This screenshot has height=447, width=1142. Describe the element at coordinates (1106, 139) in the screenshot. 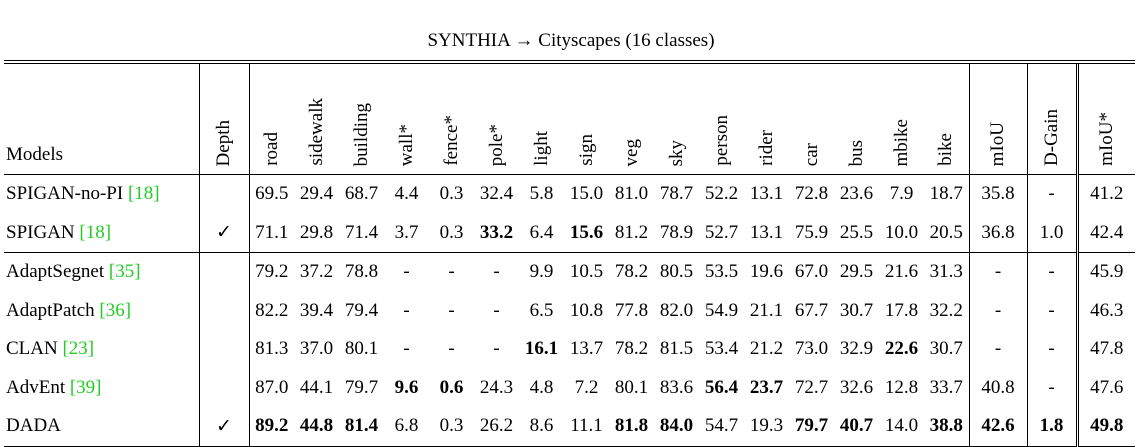

I see `column-label: mIoU*` at that location.